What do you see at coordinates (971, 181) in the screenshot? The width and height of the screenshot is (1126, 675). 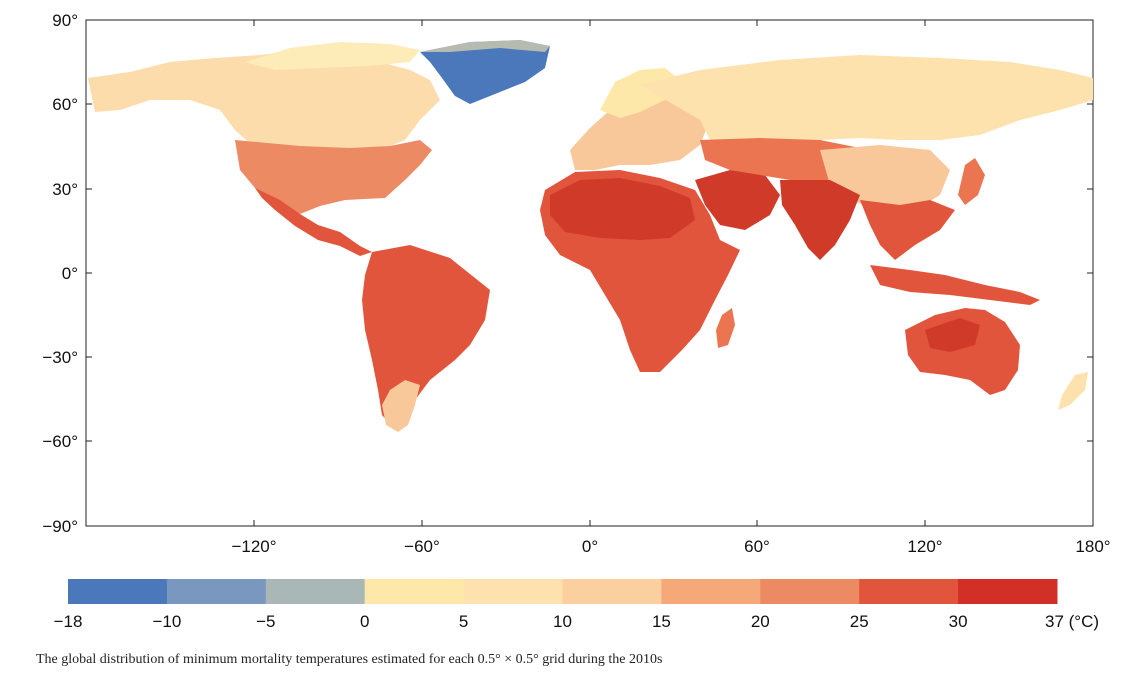 I see `land-japan` at bounding box center [971, 181].